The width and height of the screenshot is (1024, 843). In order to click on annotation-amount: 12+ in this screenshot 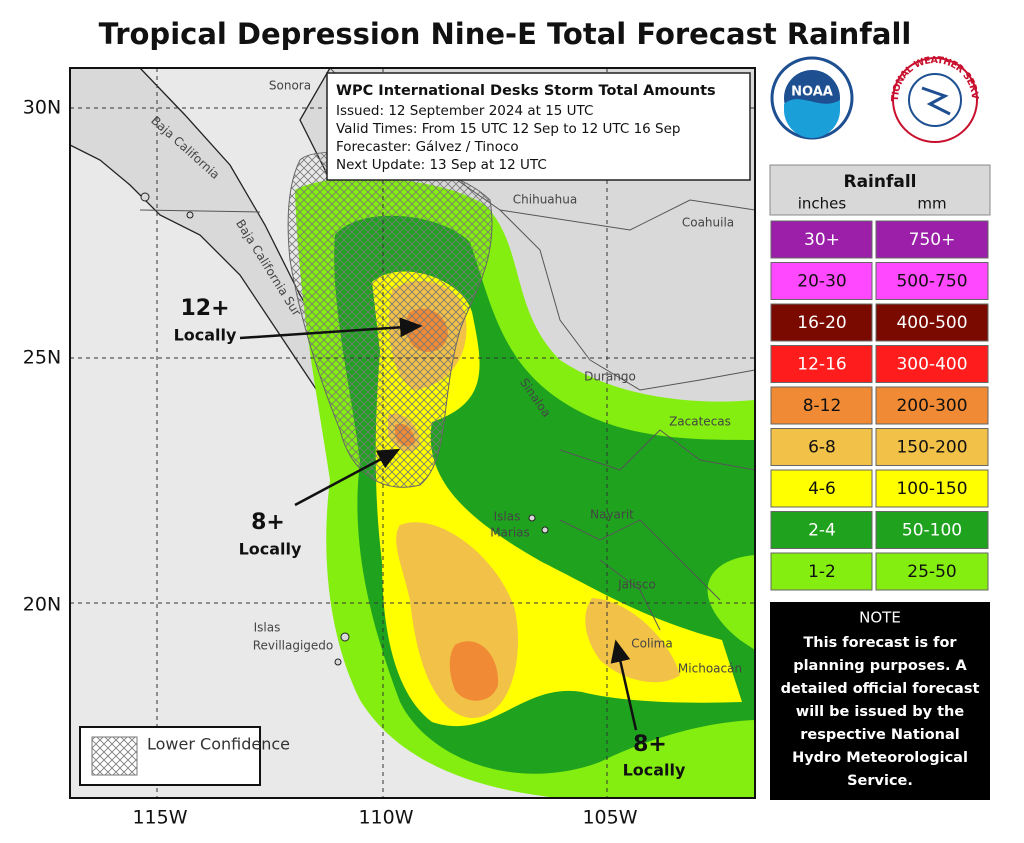, I will do `click(204, 308)`.